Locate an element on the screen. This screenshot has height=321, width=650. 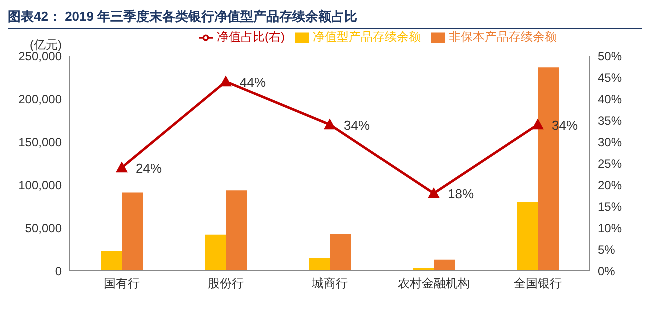
x-tick-label: 全国银行 is located at coordinates (538, 283).